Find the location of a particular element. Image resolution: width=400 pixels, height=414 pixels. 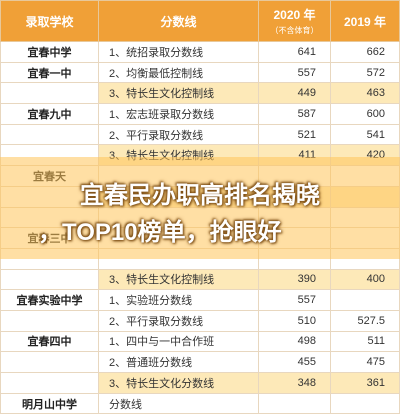

header-2020: 2020 年 （不含体育） is located at coordinates (294, 21).